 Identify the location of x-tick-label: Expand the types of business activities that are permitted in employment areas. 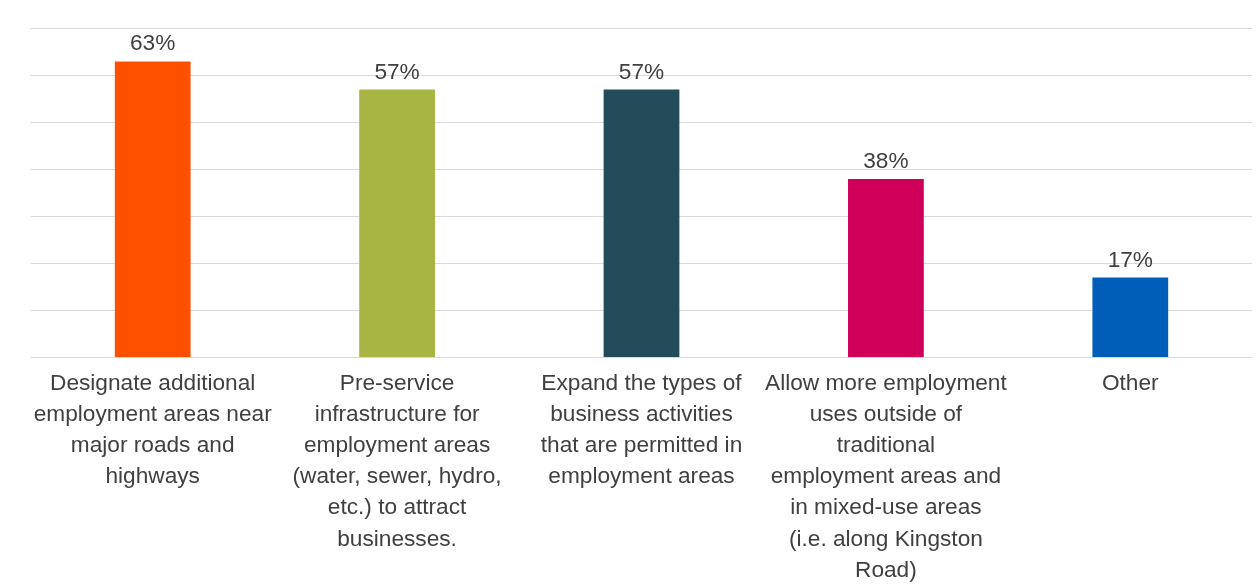
(641, 428).